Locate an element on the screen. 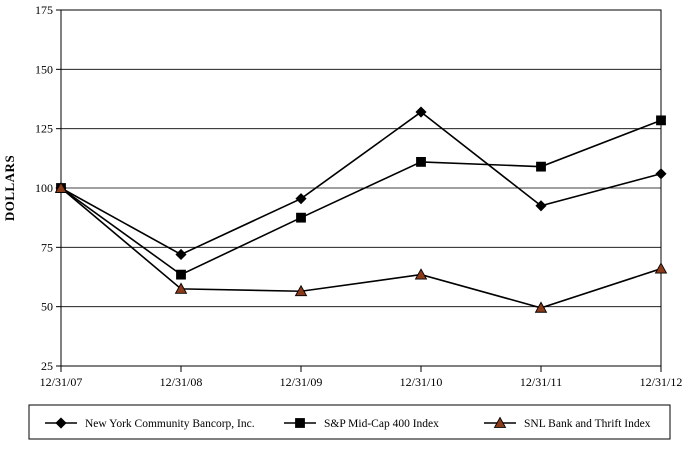  legend-label: SNL Bank and Thrift Index is located at coordinates (587, 424).